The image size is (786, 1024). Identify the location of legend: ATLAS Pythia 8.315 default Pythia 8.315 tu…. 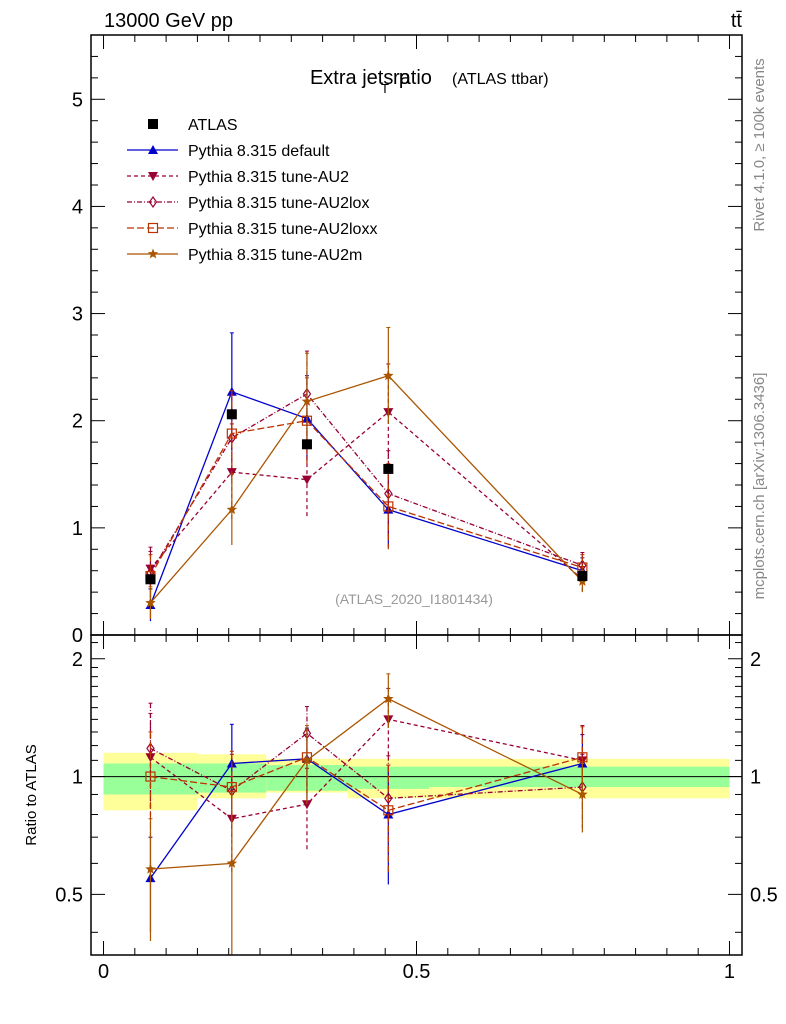
(252, 190).